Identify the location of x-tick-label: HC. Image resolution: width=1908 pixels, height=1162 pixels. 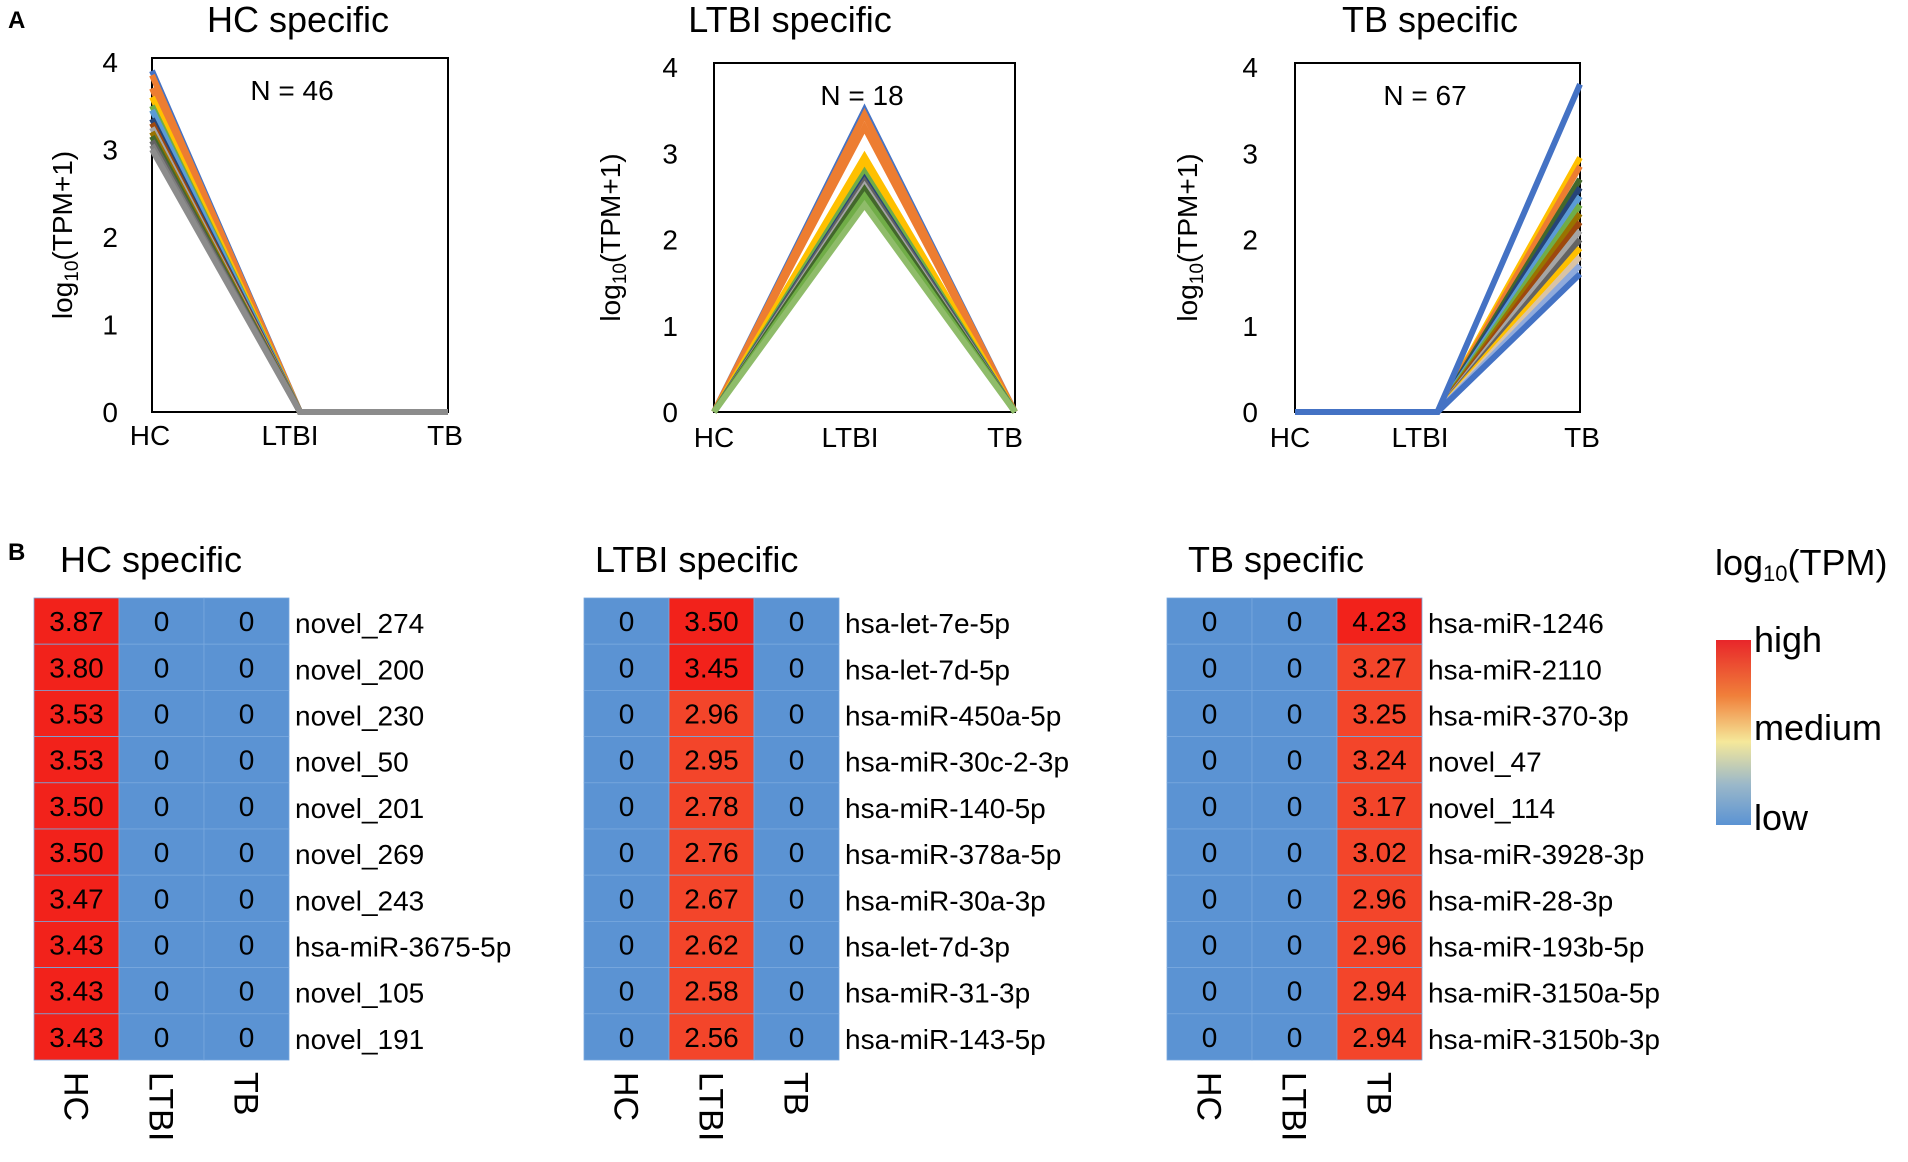
(1290, 437).